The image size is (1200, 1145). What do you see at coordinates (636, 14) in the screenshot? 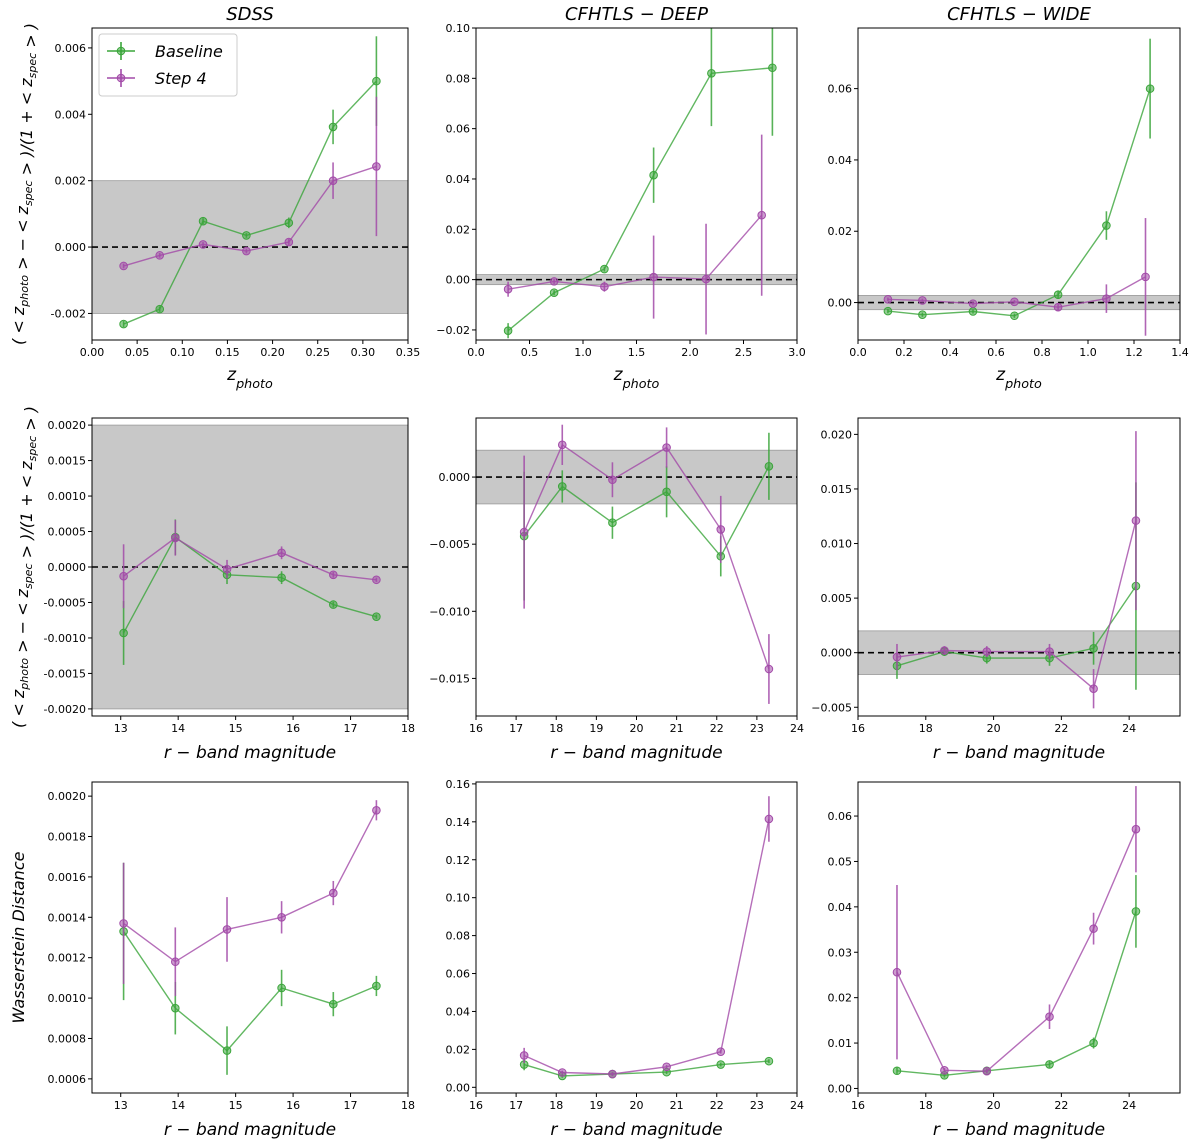
I see `panel-title: CFHTLS − DEEP` at bounding box center [636, 14].